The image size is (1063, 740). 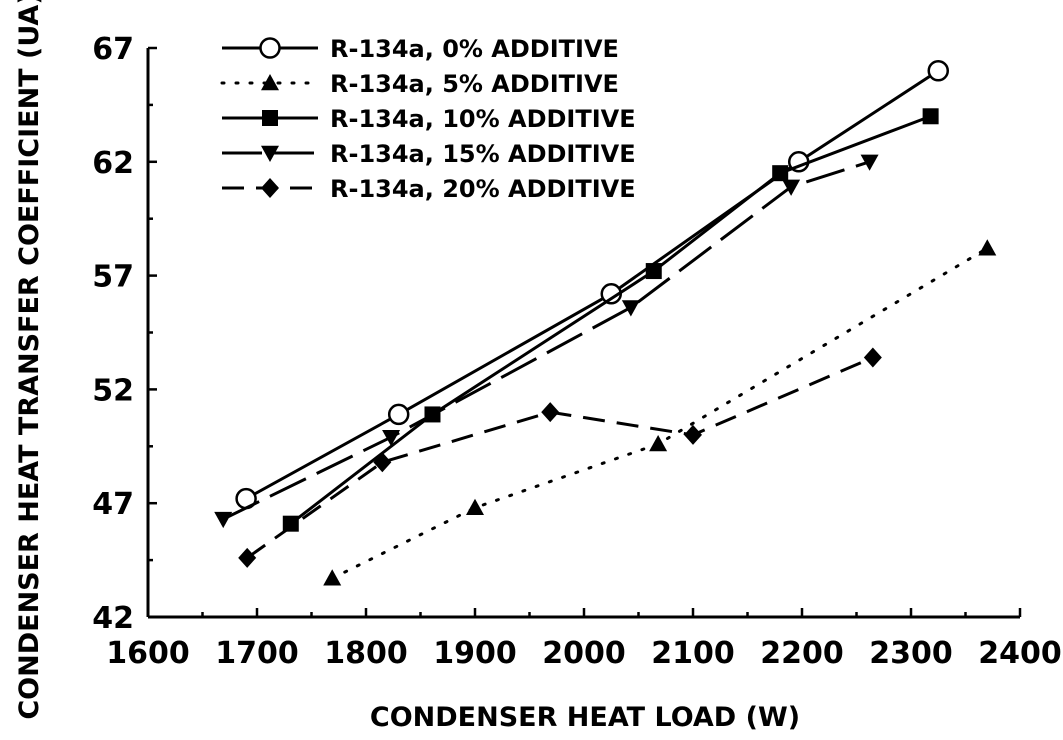 What do you see at coordinates (113, 163) in the screenshot?
I see `y-tick-label: 62` at bounding box center [113, 163].